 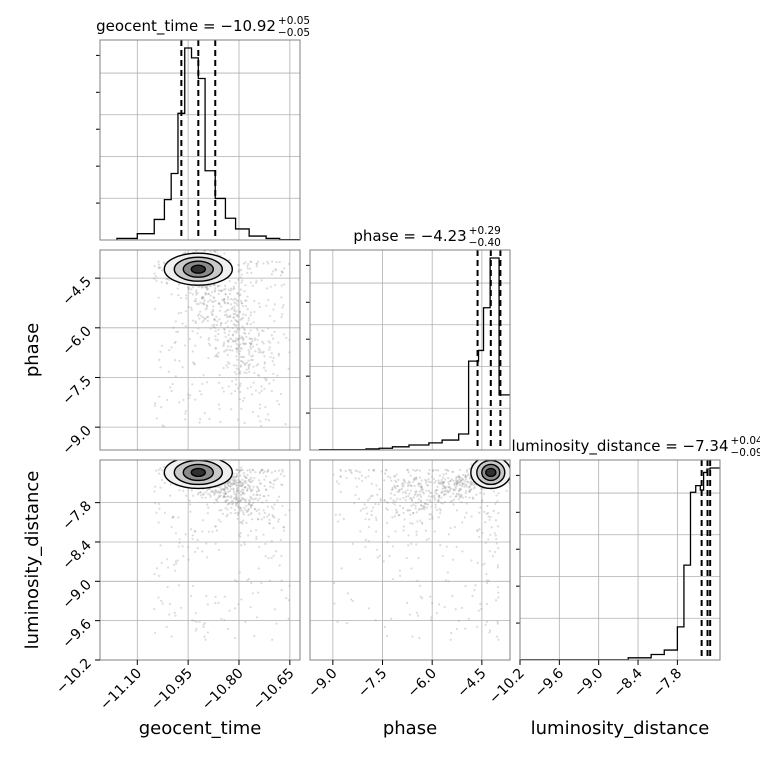 What do you see at coordinates (620, 728) in the screenshot?
I see `x-axis-label-luminosity_distance: luminosity_distance` at bounding box center [620, 728].